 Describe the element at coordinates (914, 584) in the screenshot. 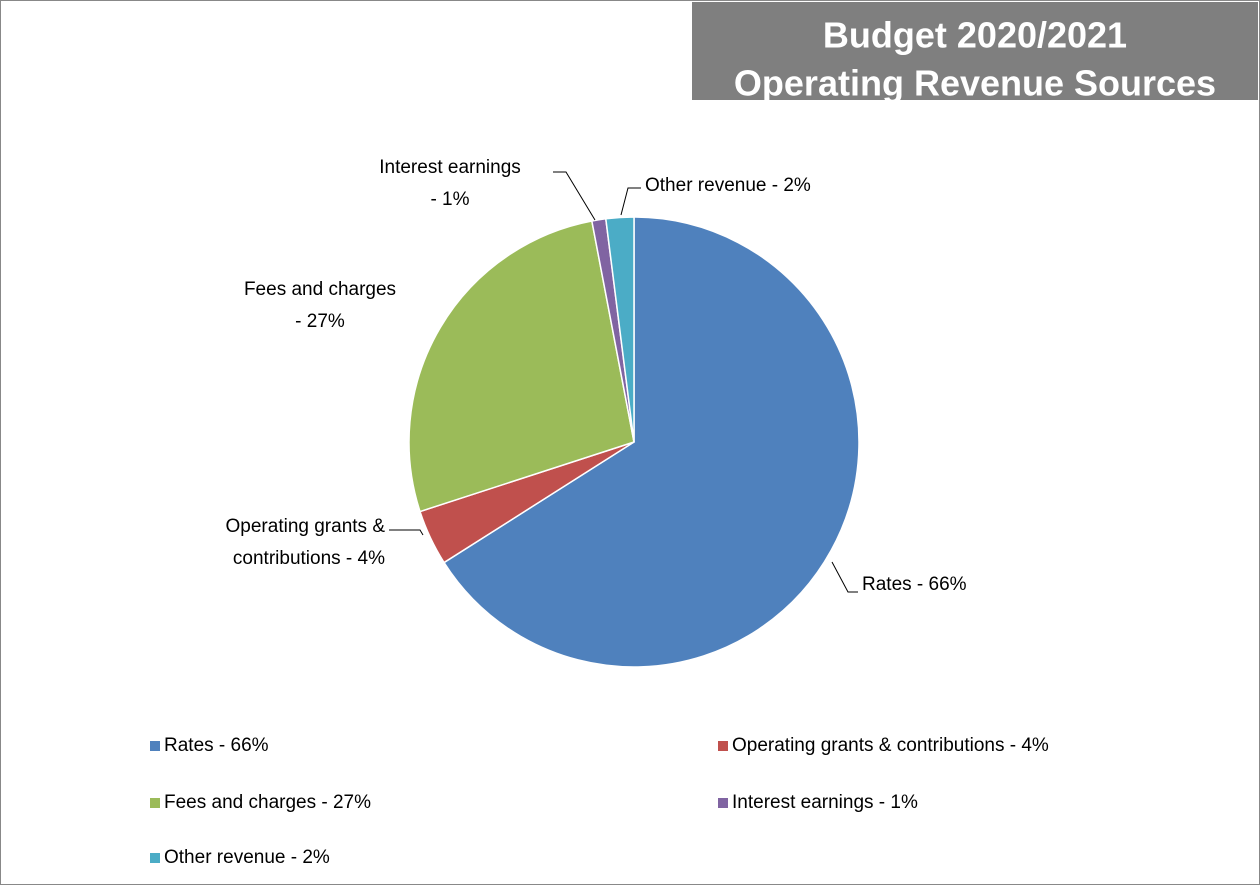

I see `data-label: Rates - 66%` at that location.